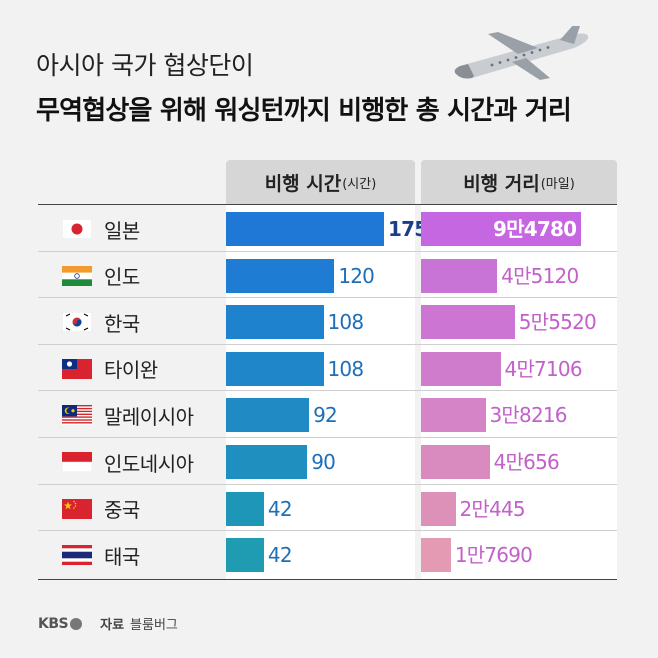 The image size is (658, 658). What do you see at coordinates (101, 276) in the screenshot?
I see `country-label: 인도` at bounding box center [101, 276].